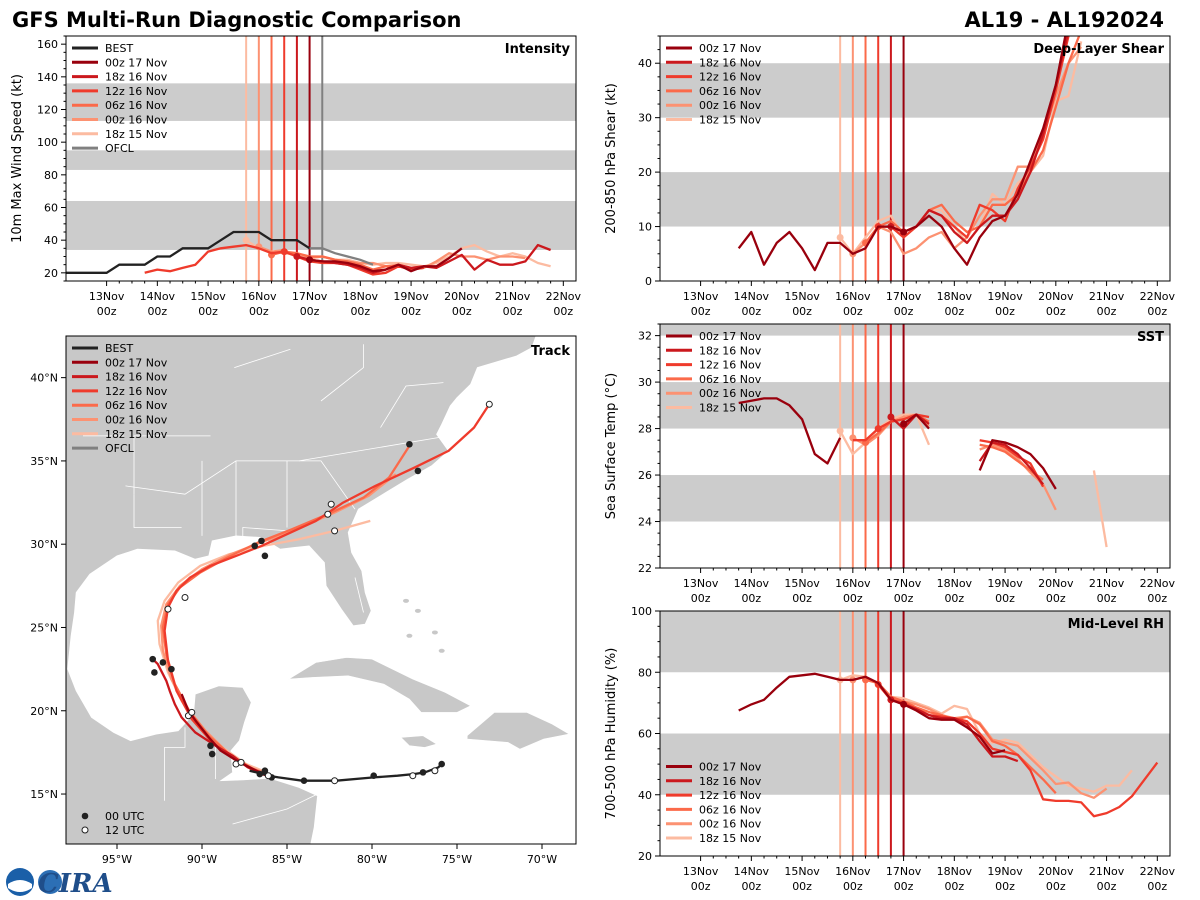 This screenshot has height=900, width=1200. What do you see at coordinates (457, 859) in the screenshot?
I see `track-xtick-label: 75°W` at bounding box center [457, 859].